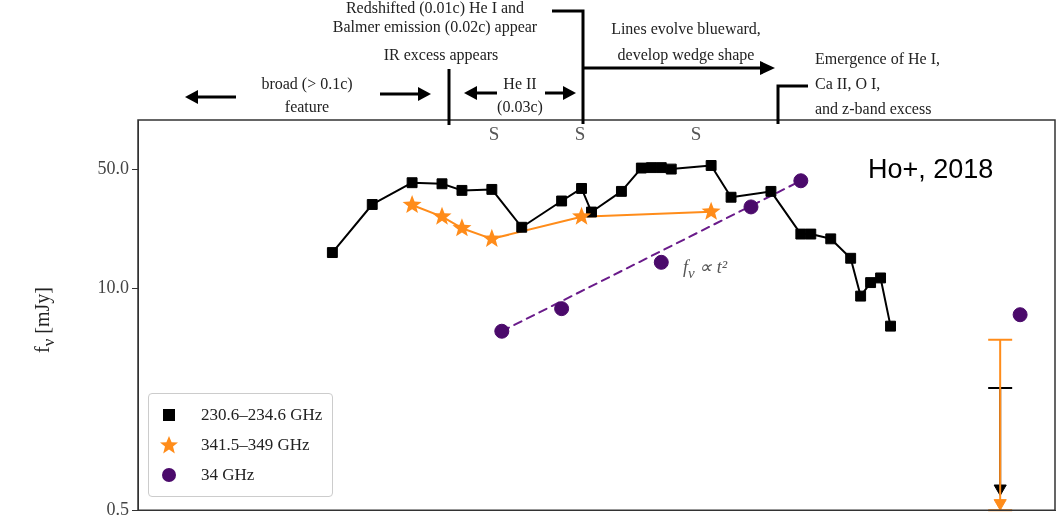 The height and width of the screenshot is (524, 1063). Describe the element at coordinates (307, 107) in the screenshot. I see `text: feature` at that location.